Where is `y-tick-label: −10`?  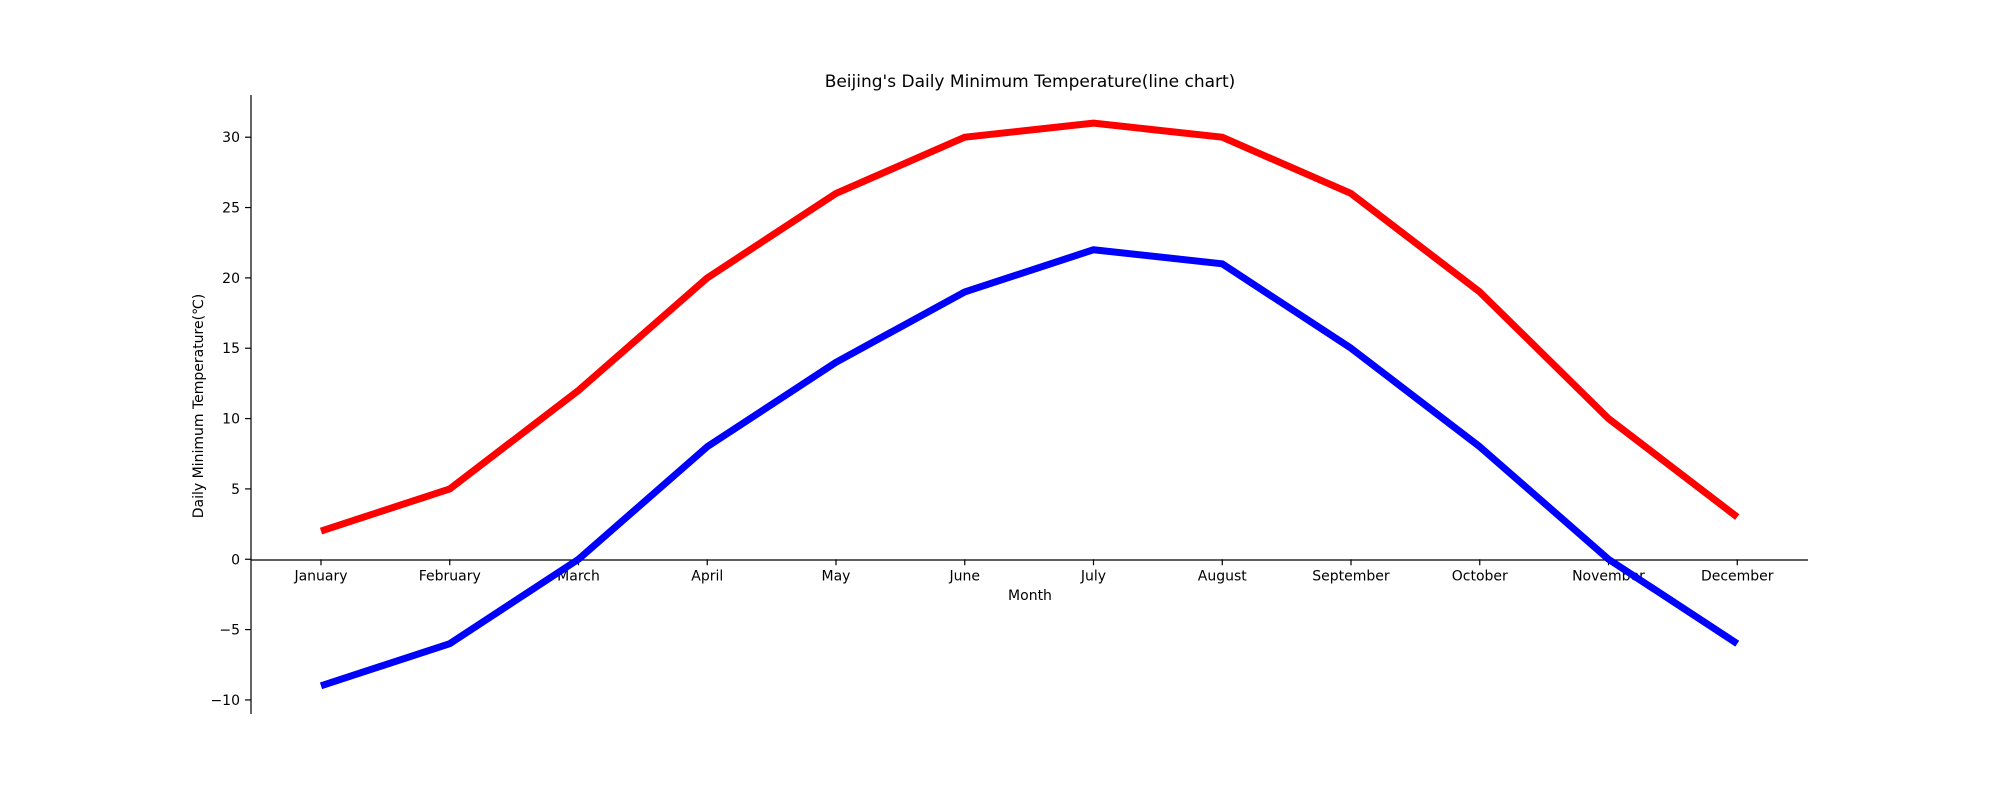
y-tick-label: −10 is located at coordinates (225, 701).